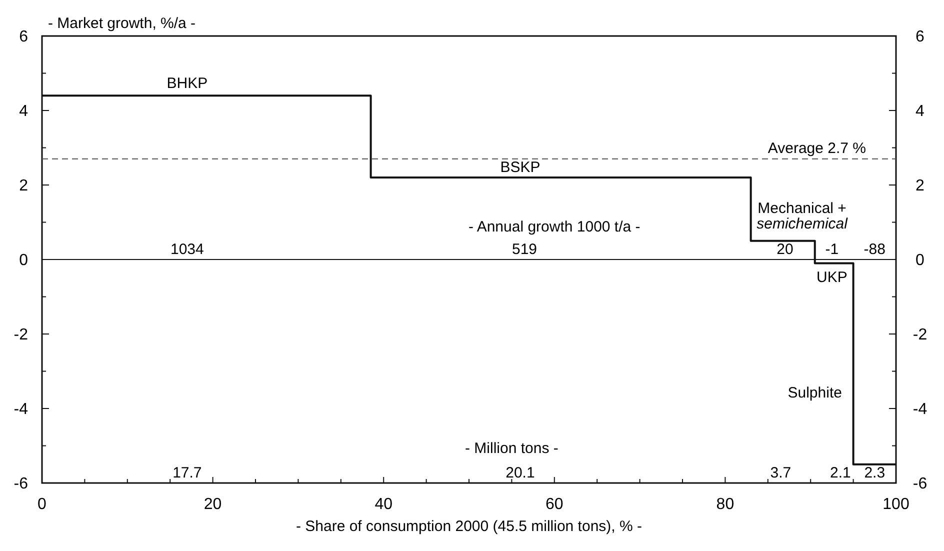  What do you see at coordinates (896, 504) in the screenshot?
I see `x-tick-label: 100` at bounding box center [896, 504].